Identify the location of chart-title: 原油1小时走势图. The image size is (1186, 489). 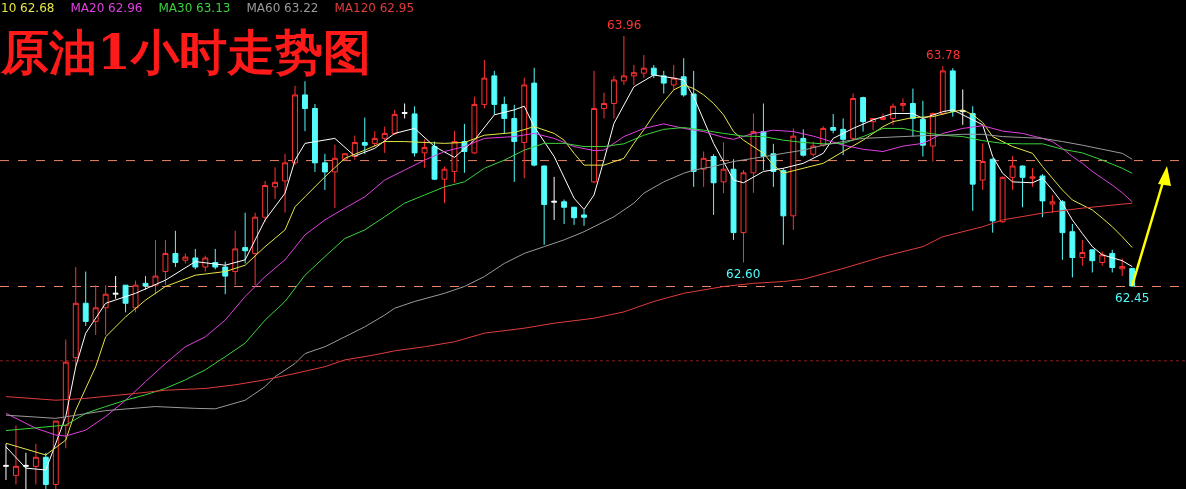
(185, 51).